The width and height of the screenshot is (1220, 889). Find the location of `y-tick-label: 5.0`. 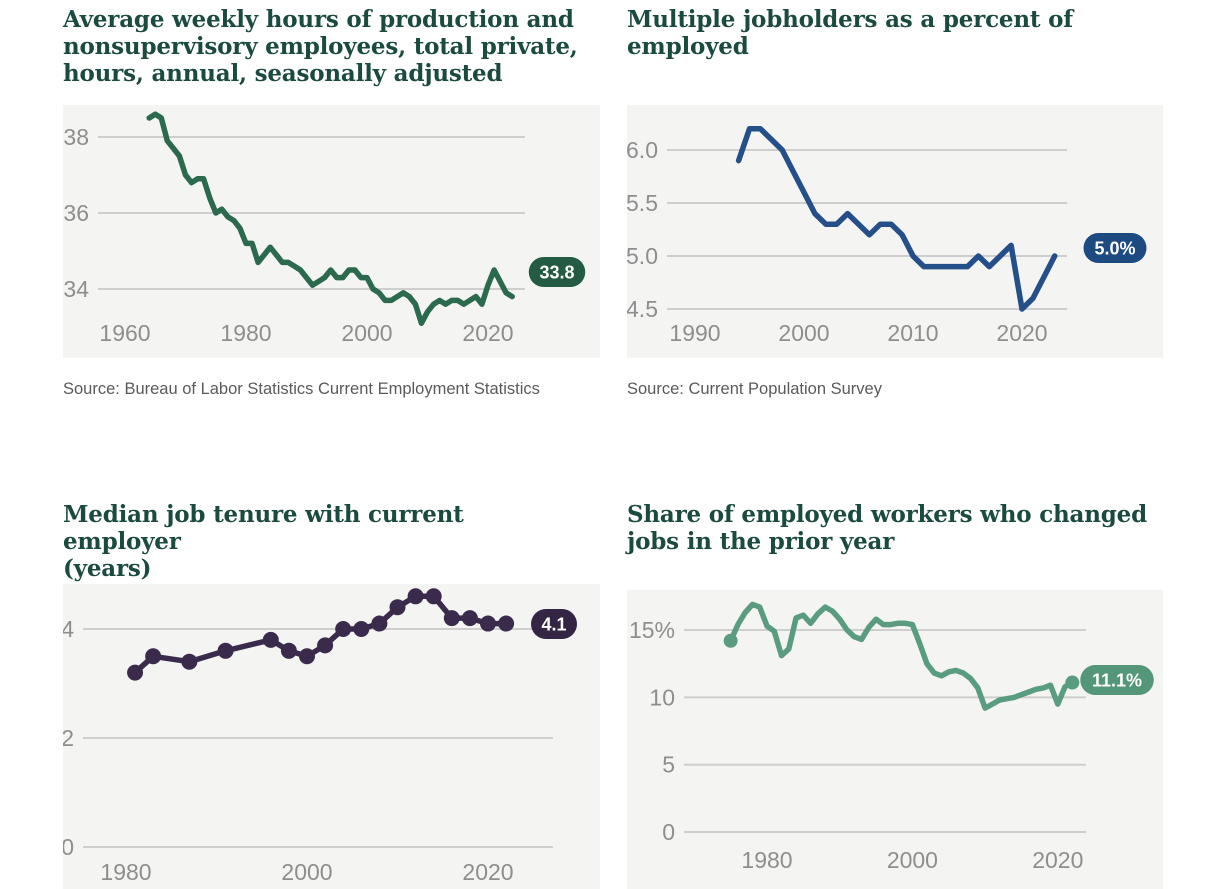

y-tick-label: 5.0 is located at coordinates (642, 256).